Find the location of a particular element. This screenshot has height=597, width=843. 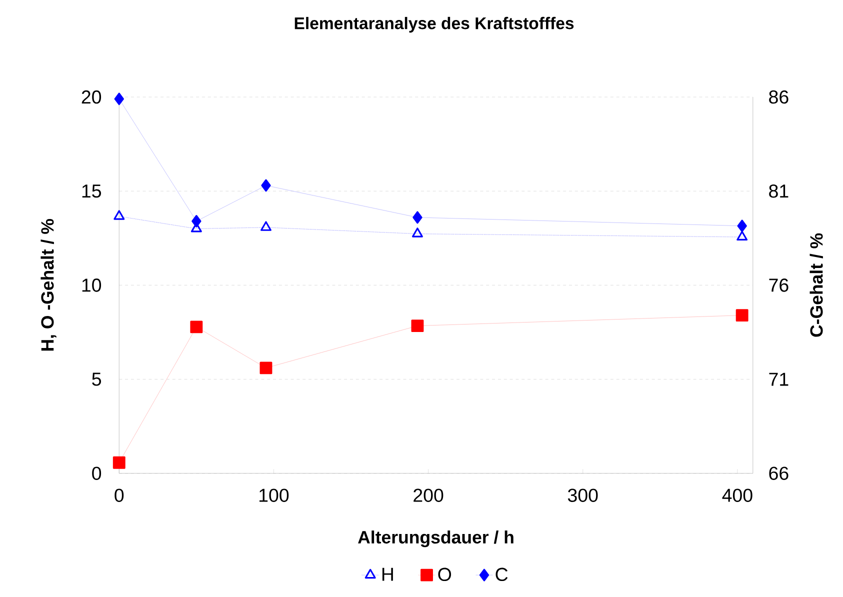

y-tick-label: 10 is located at coordinates (92, 285).